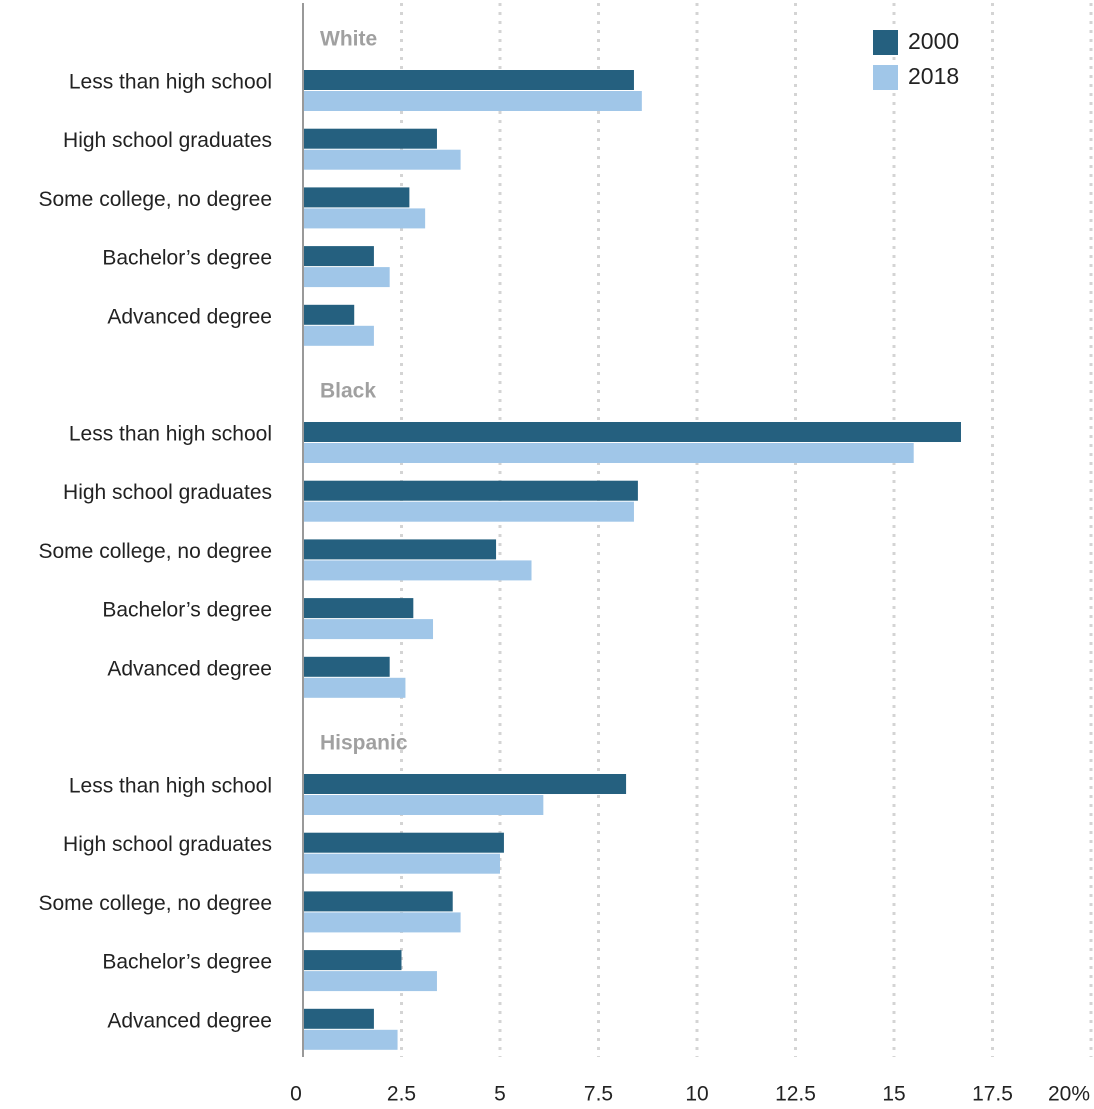 The image size is (1094, 1109). What do you see at coordinates (364, 743) in the screenshot?
I see `group-label: Hispanic` at bounding box center [364, 743].